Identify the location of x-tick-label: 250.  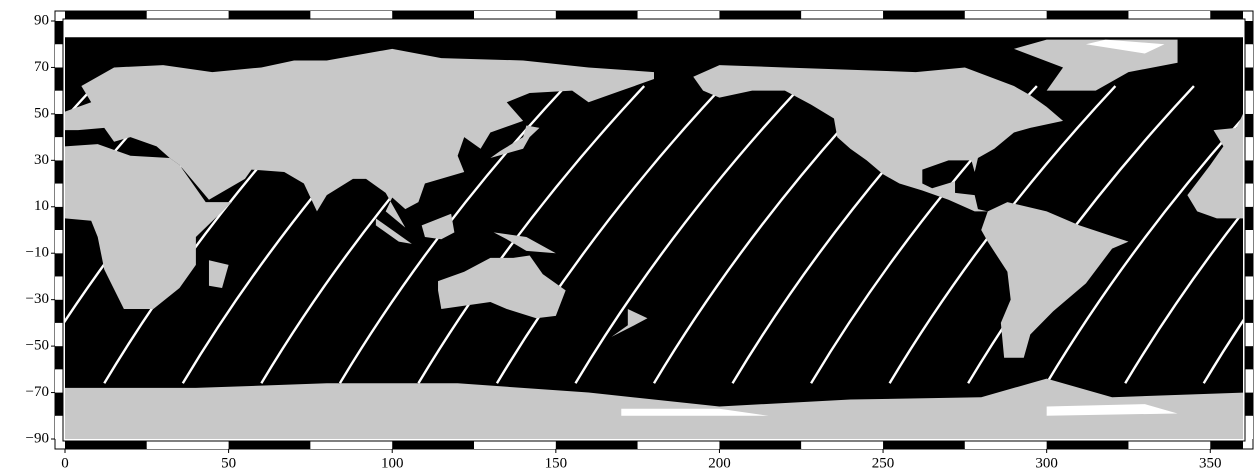
(883, 463).